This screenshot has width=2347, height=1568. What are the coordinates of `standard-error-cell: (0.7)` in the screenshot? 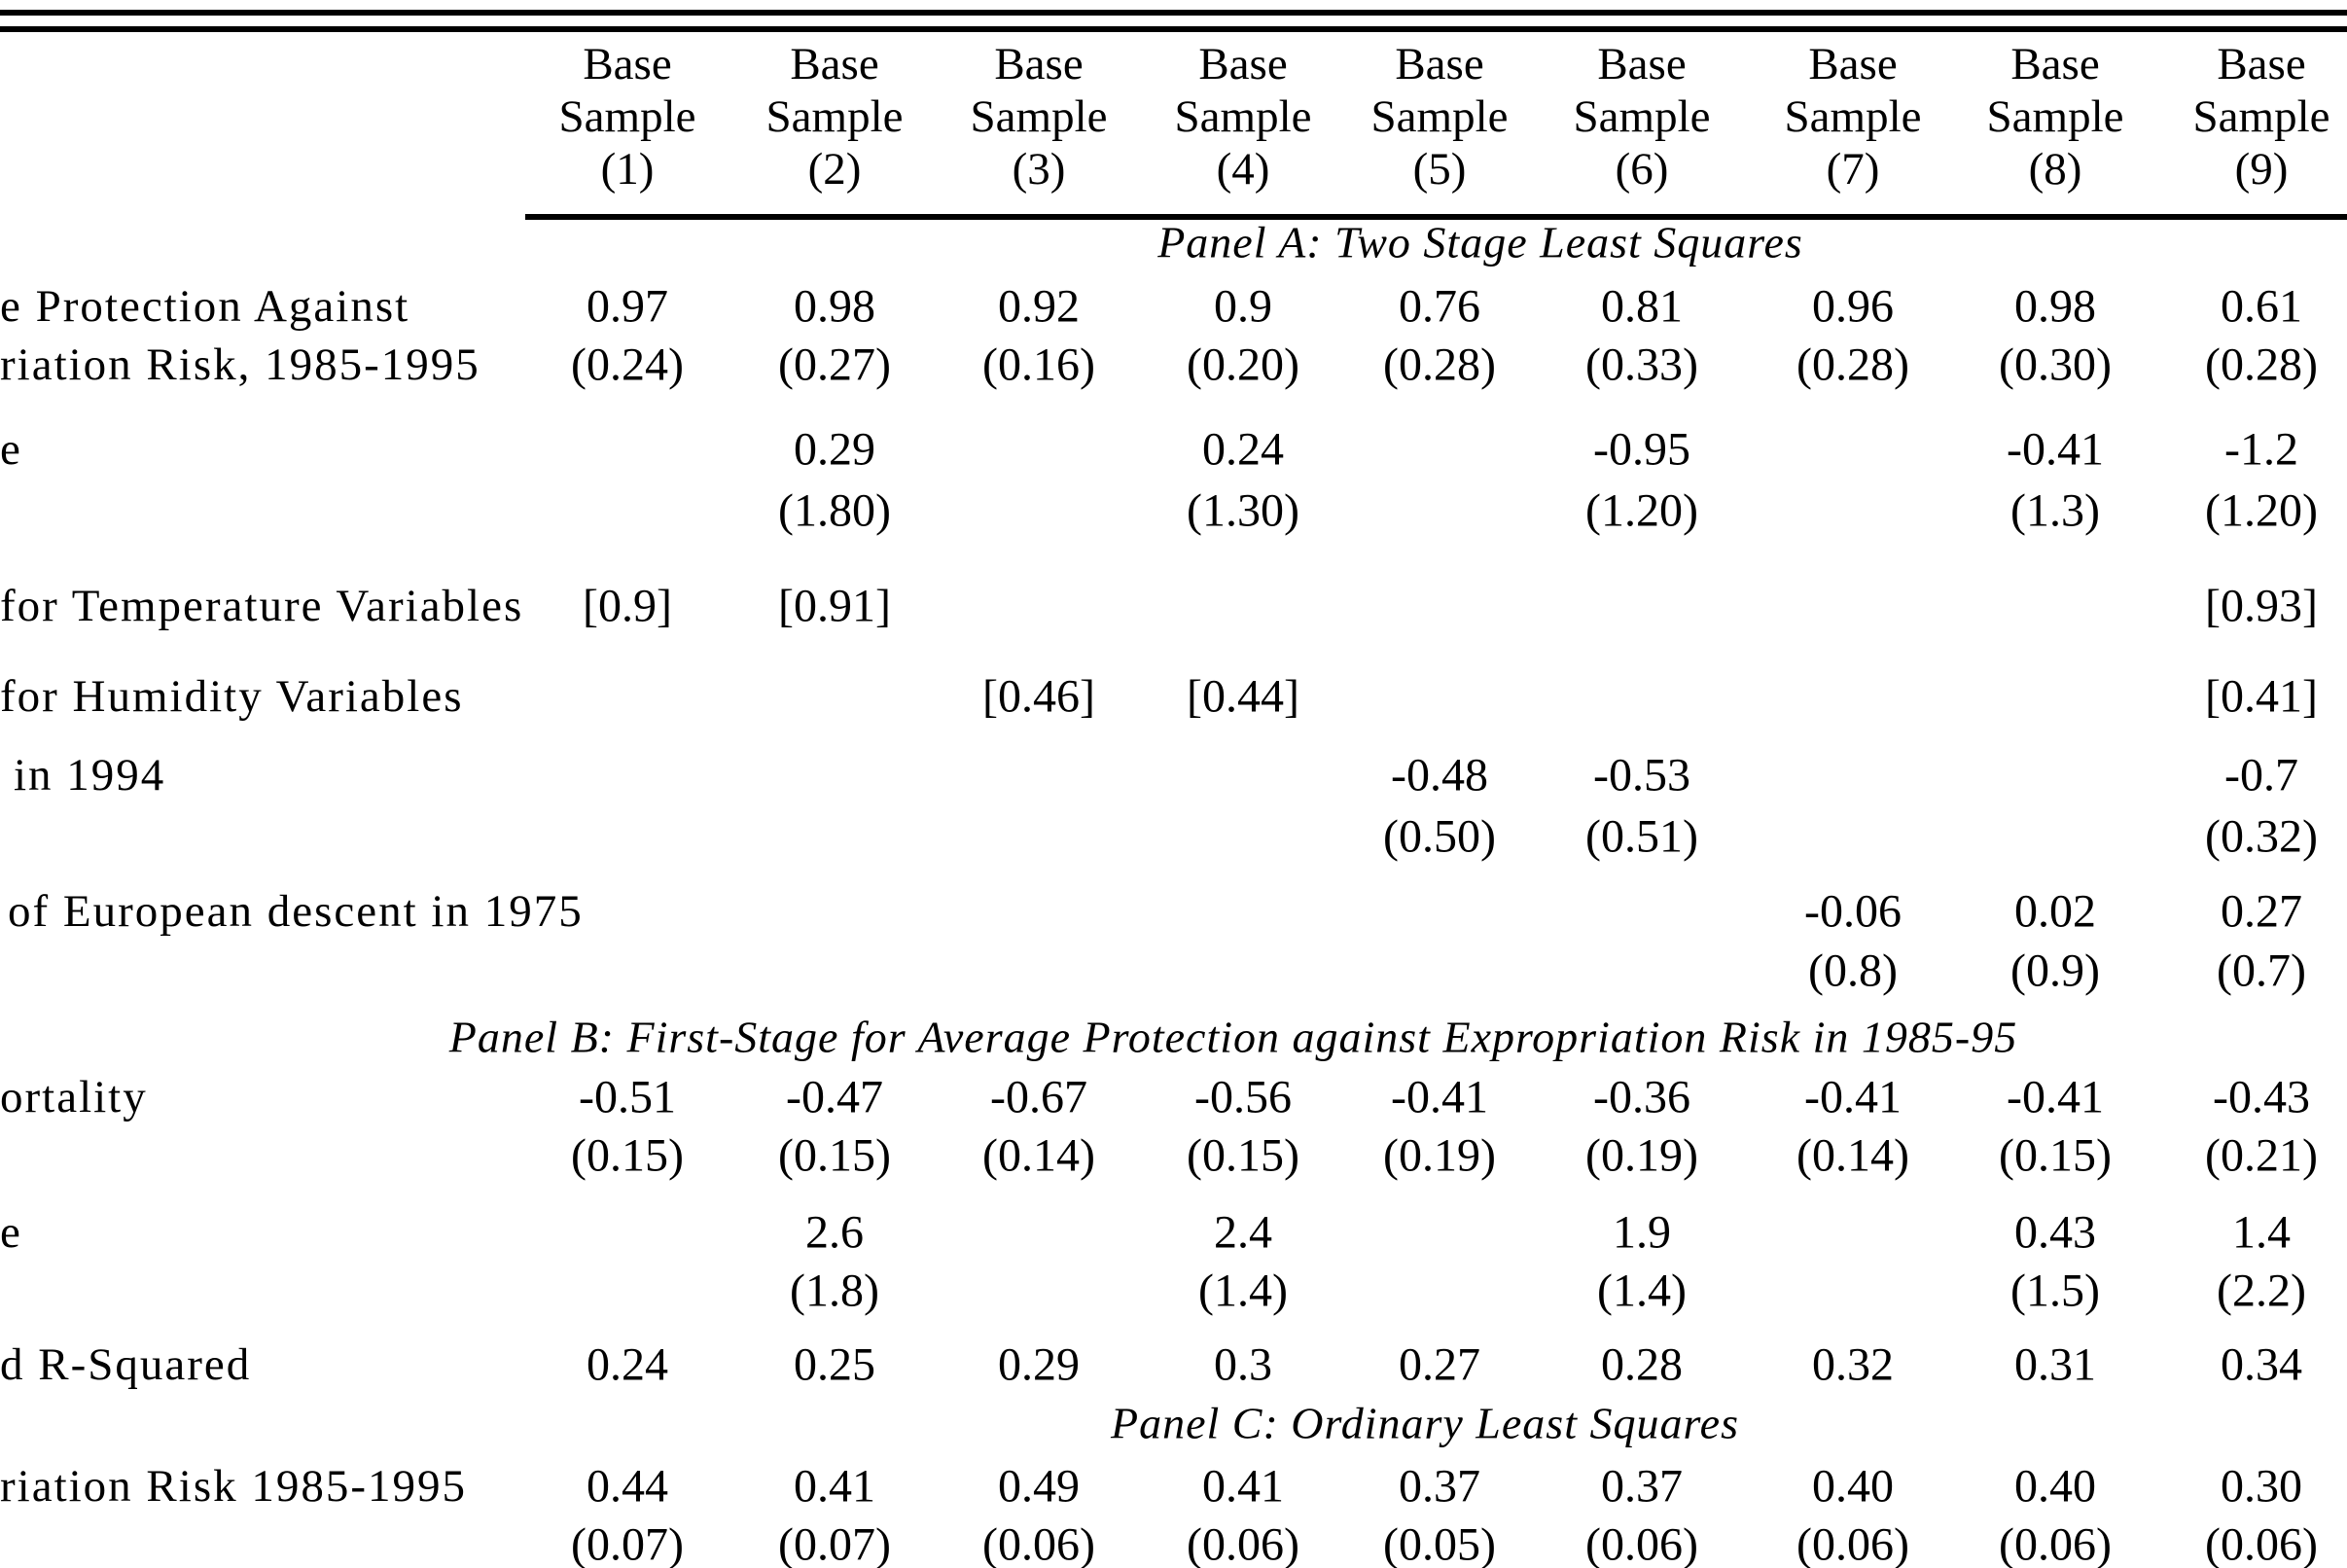 It's located at (2261, 970).